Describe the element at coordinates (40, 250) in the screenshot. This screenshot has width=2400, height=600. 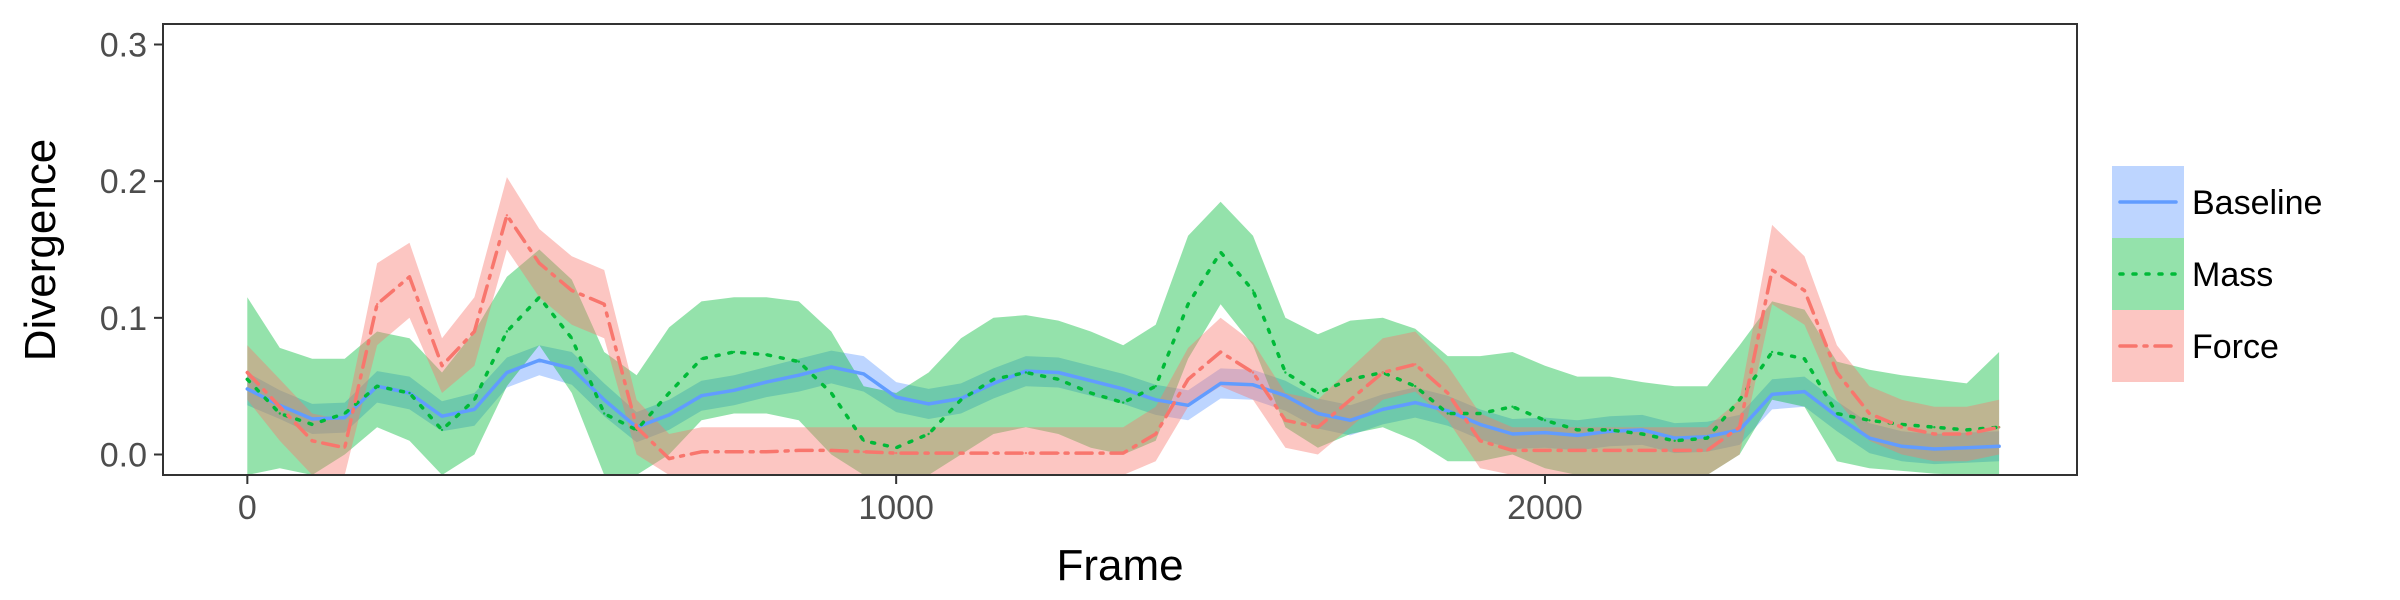
I see `y-axis-title: Divergence` at that location.